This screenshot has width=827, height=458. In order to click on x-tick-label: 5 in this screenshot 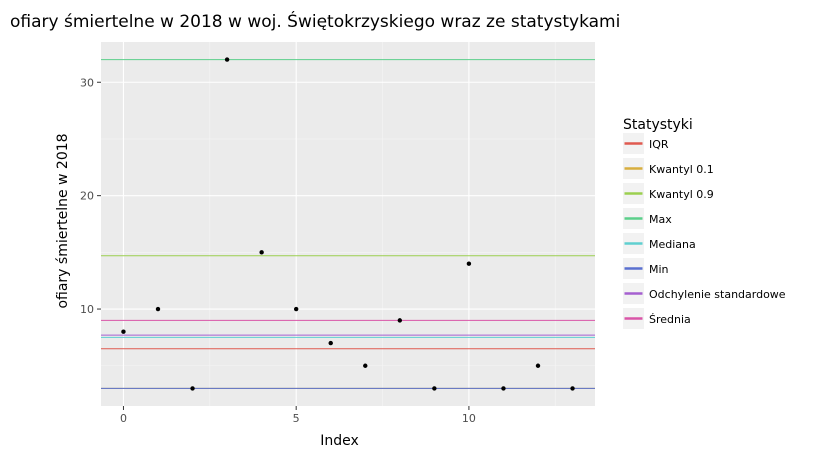, I will do `click(296, 418)`.